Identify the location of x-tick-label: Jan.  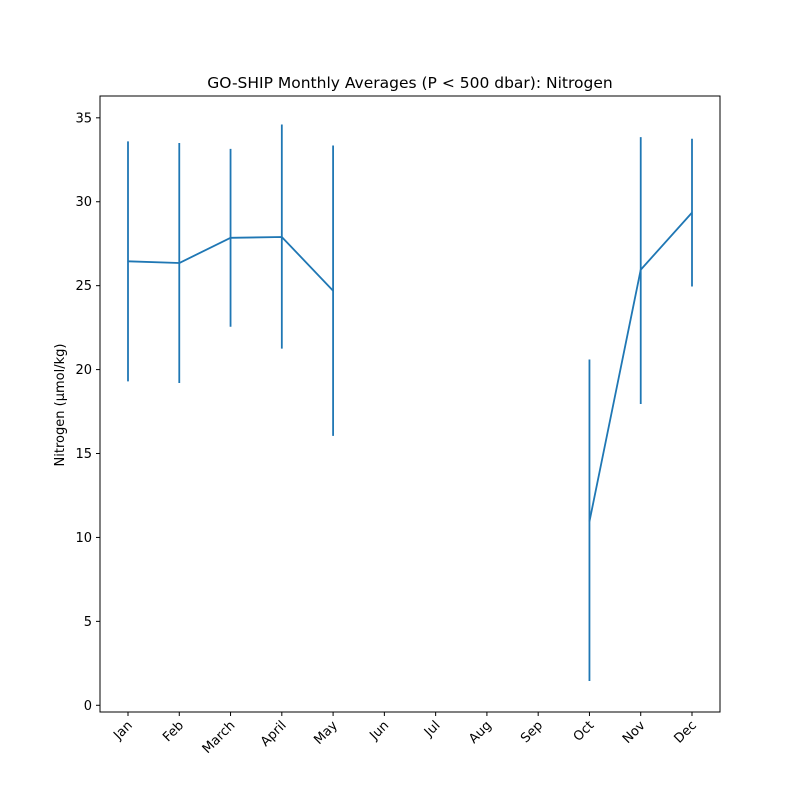
(122, 730).